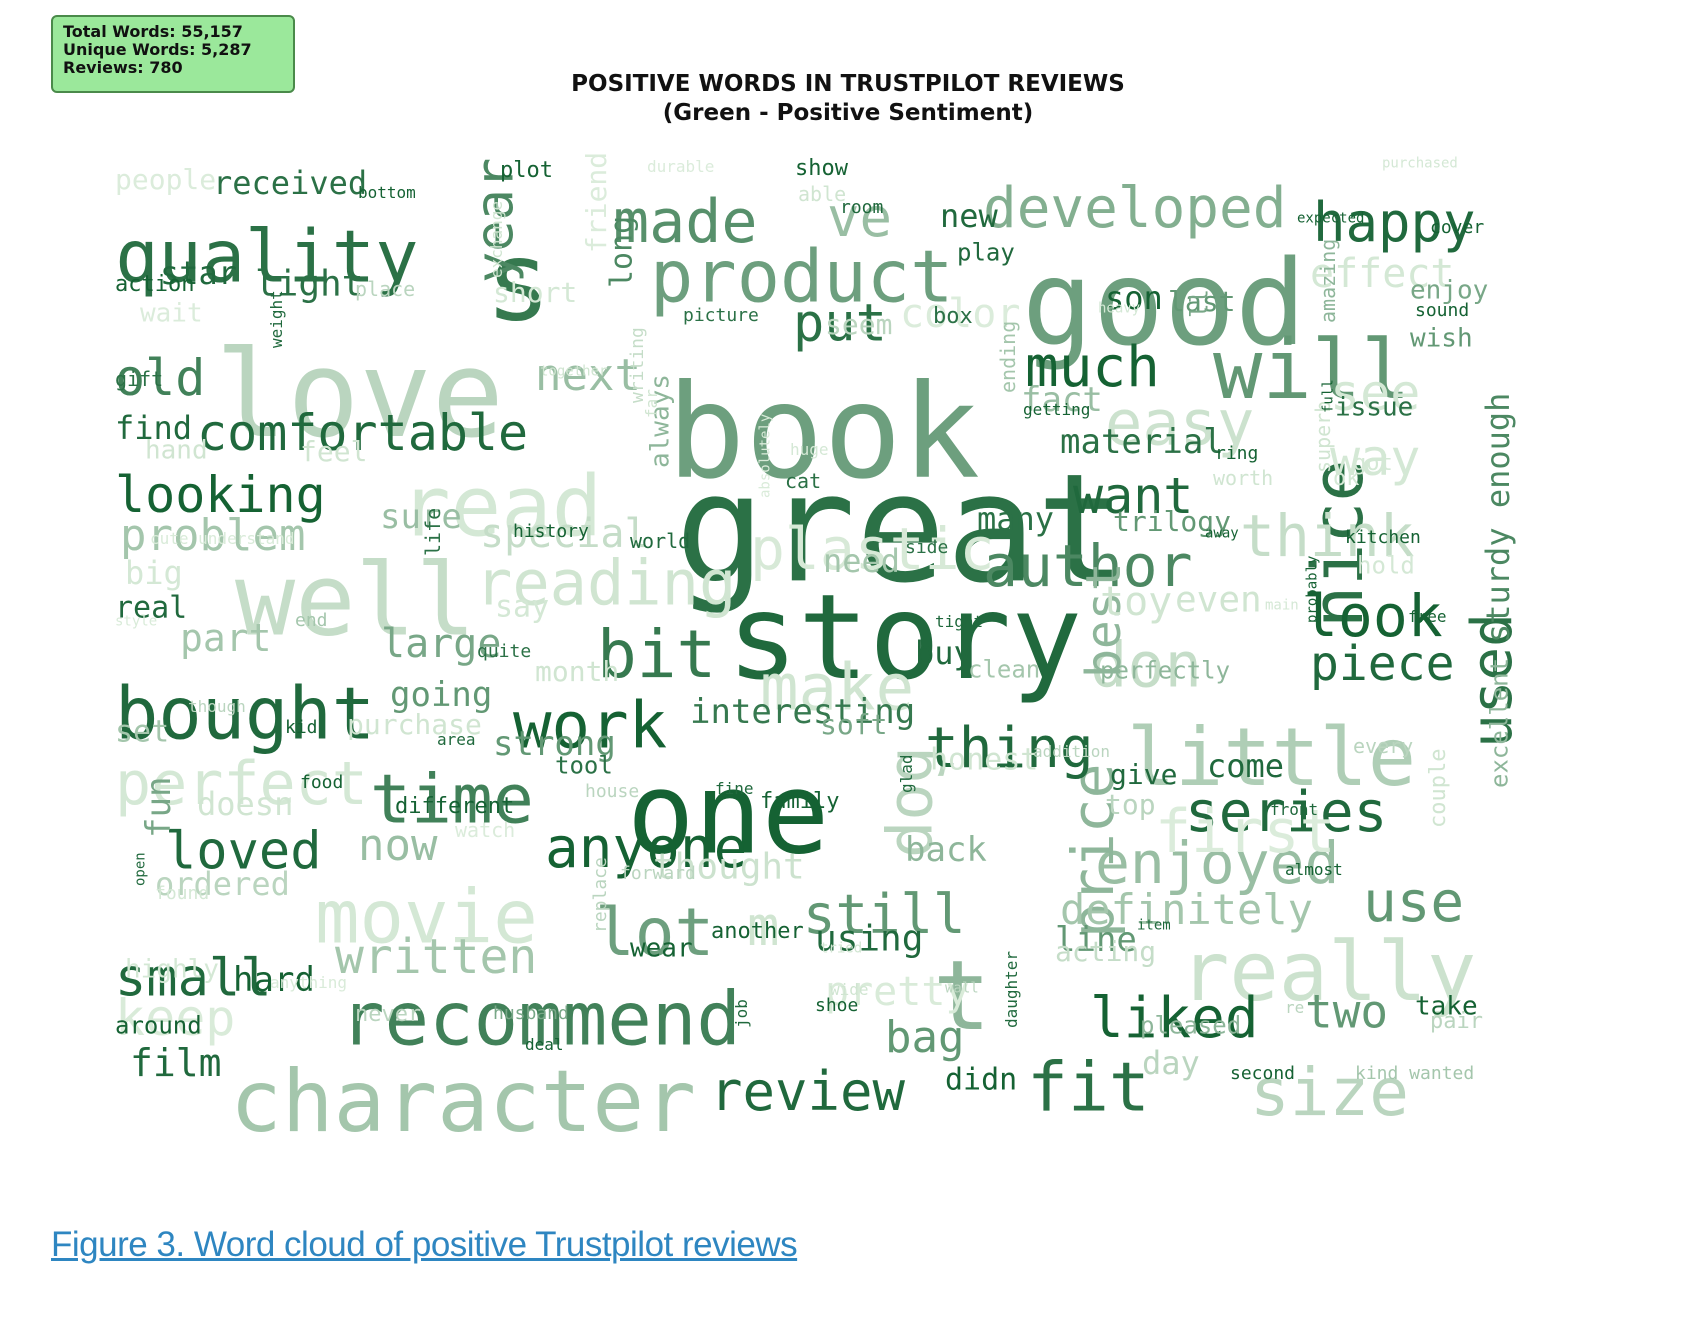 The height and width of the screenshot is (1334, 1696). Describe the element at coordinates (1174, 1018) in the screenshot. I see `word-liked: liked` at that location.